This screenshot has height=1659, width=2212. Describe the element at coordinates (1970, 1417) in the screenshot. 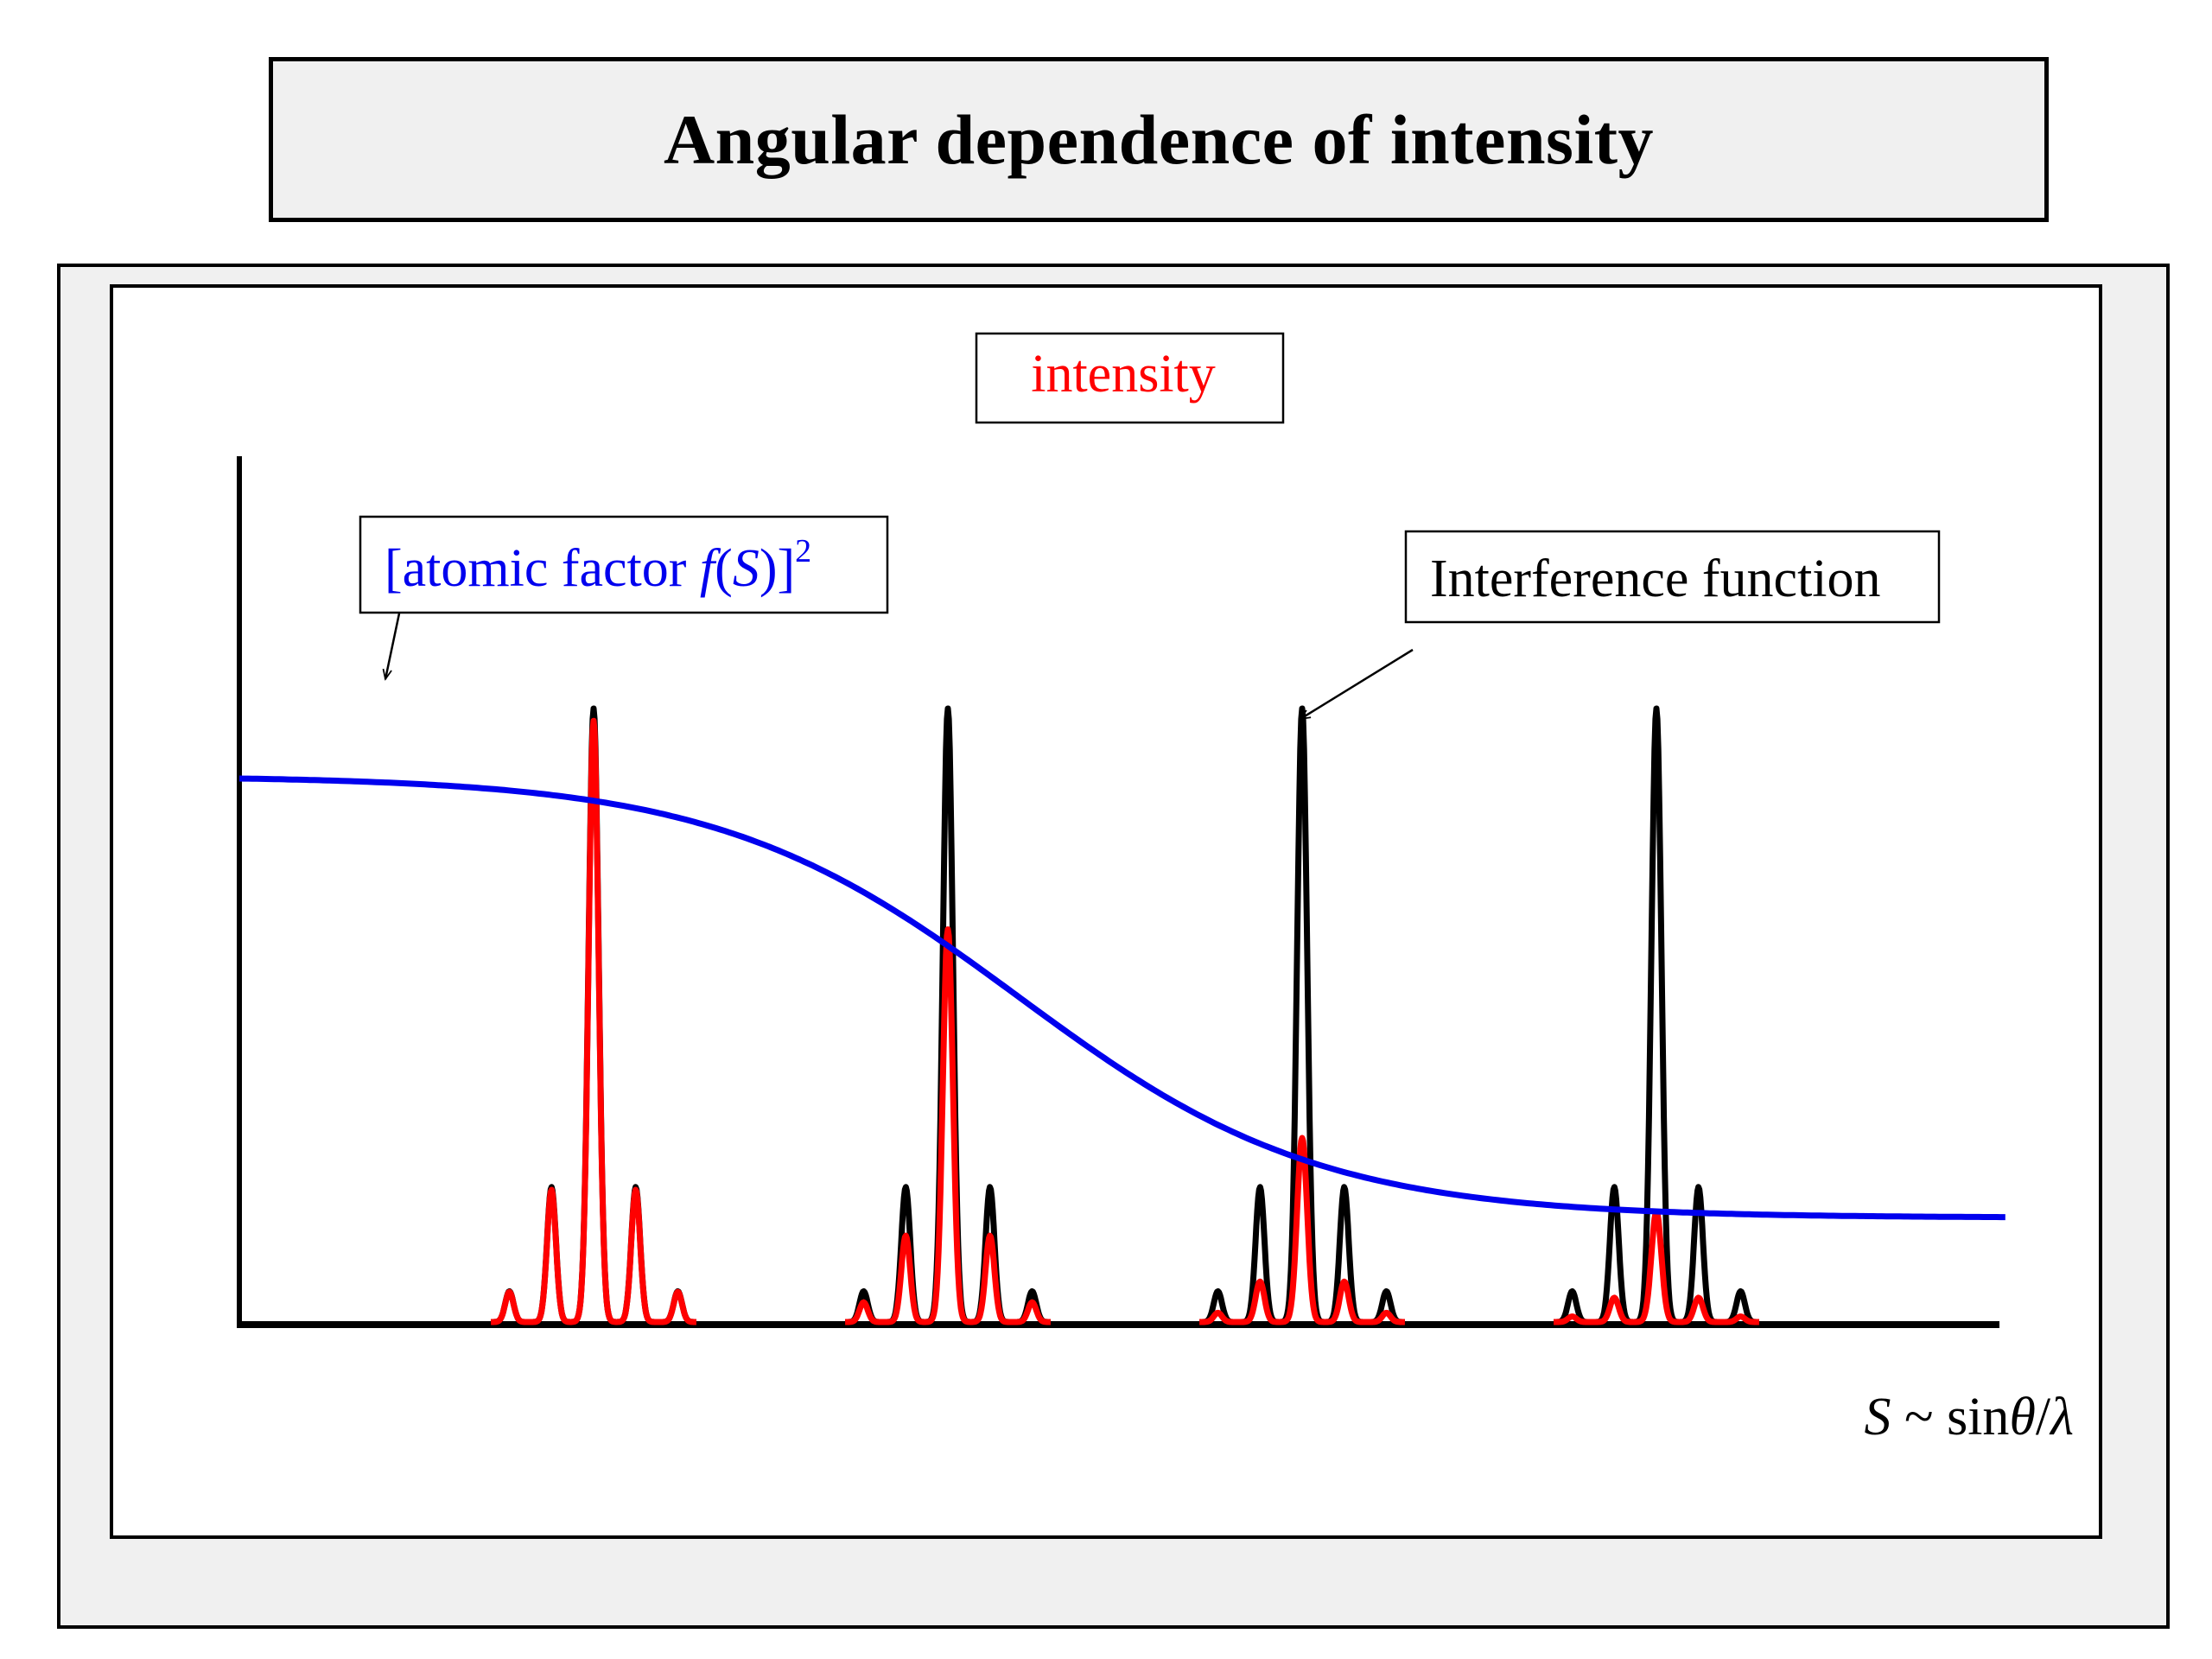

I see `x-axis-label: S ~ sinθ/λ` at that location.